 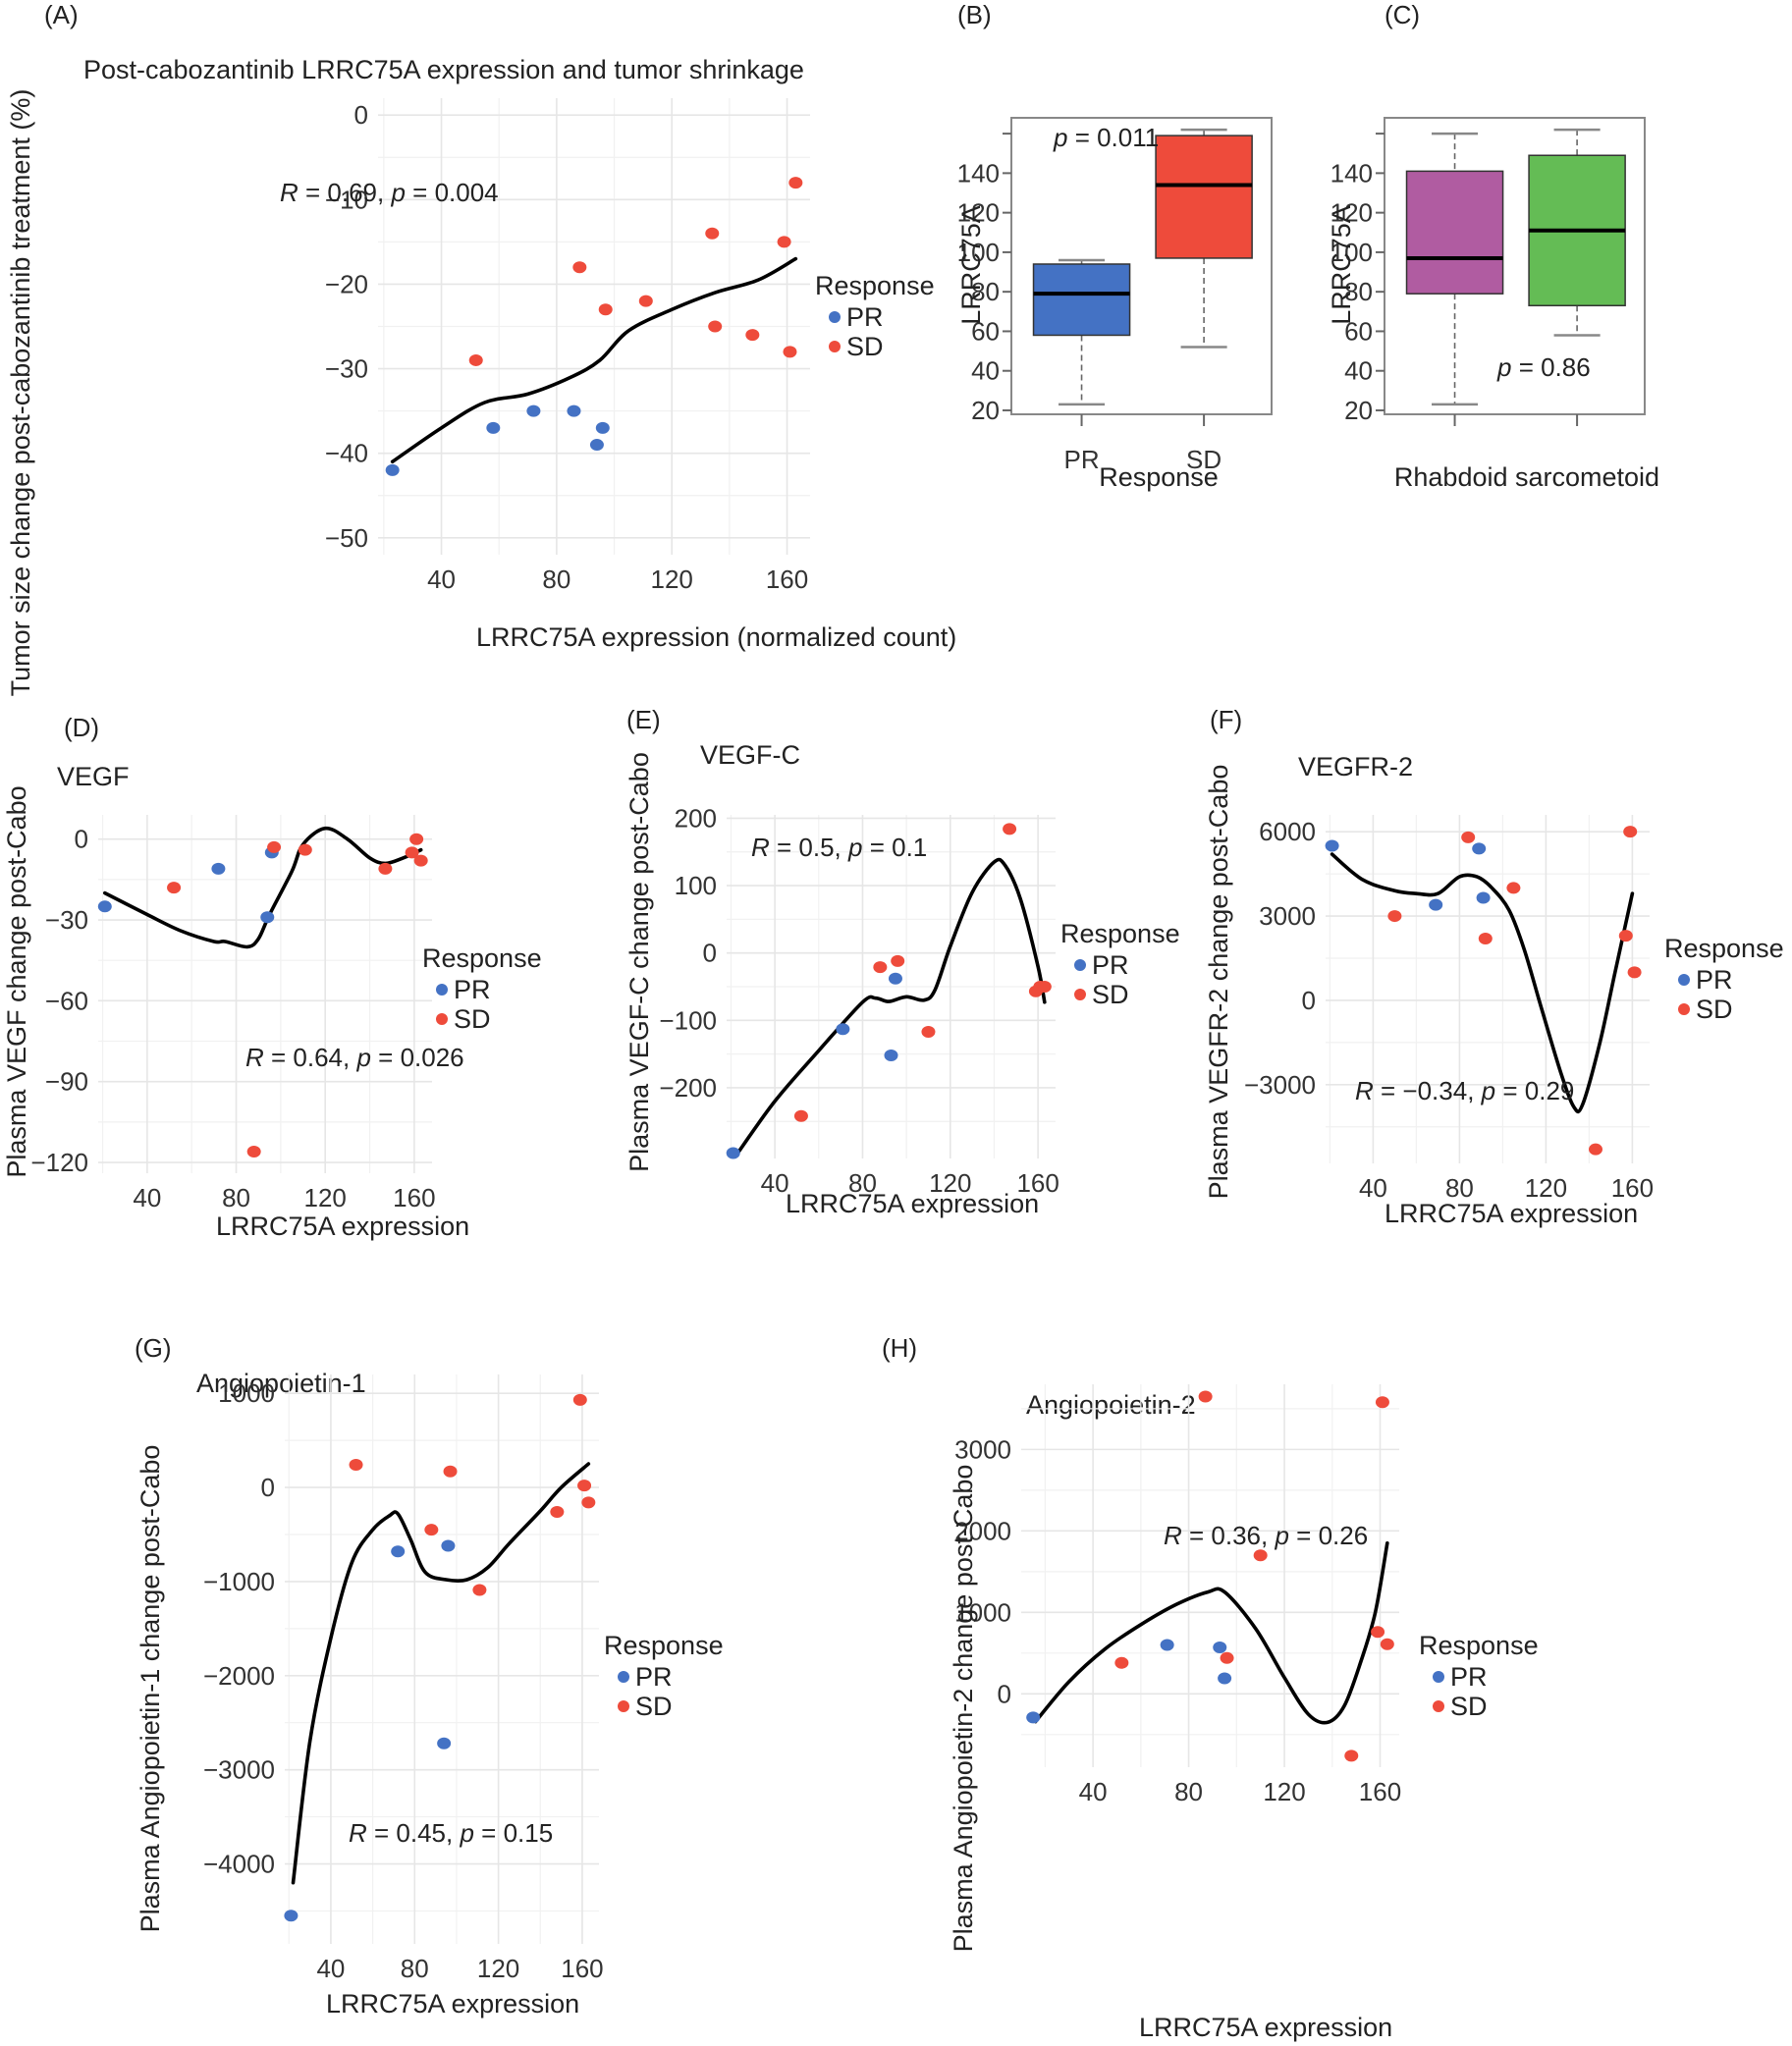 I want to click on y-axis-label: LRRC75A, so click(x=971, y=265).